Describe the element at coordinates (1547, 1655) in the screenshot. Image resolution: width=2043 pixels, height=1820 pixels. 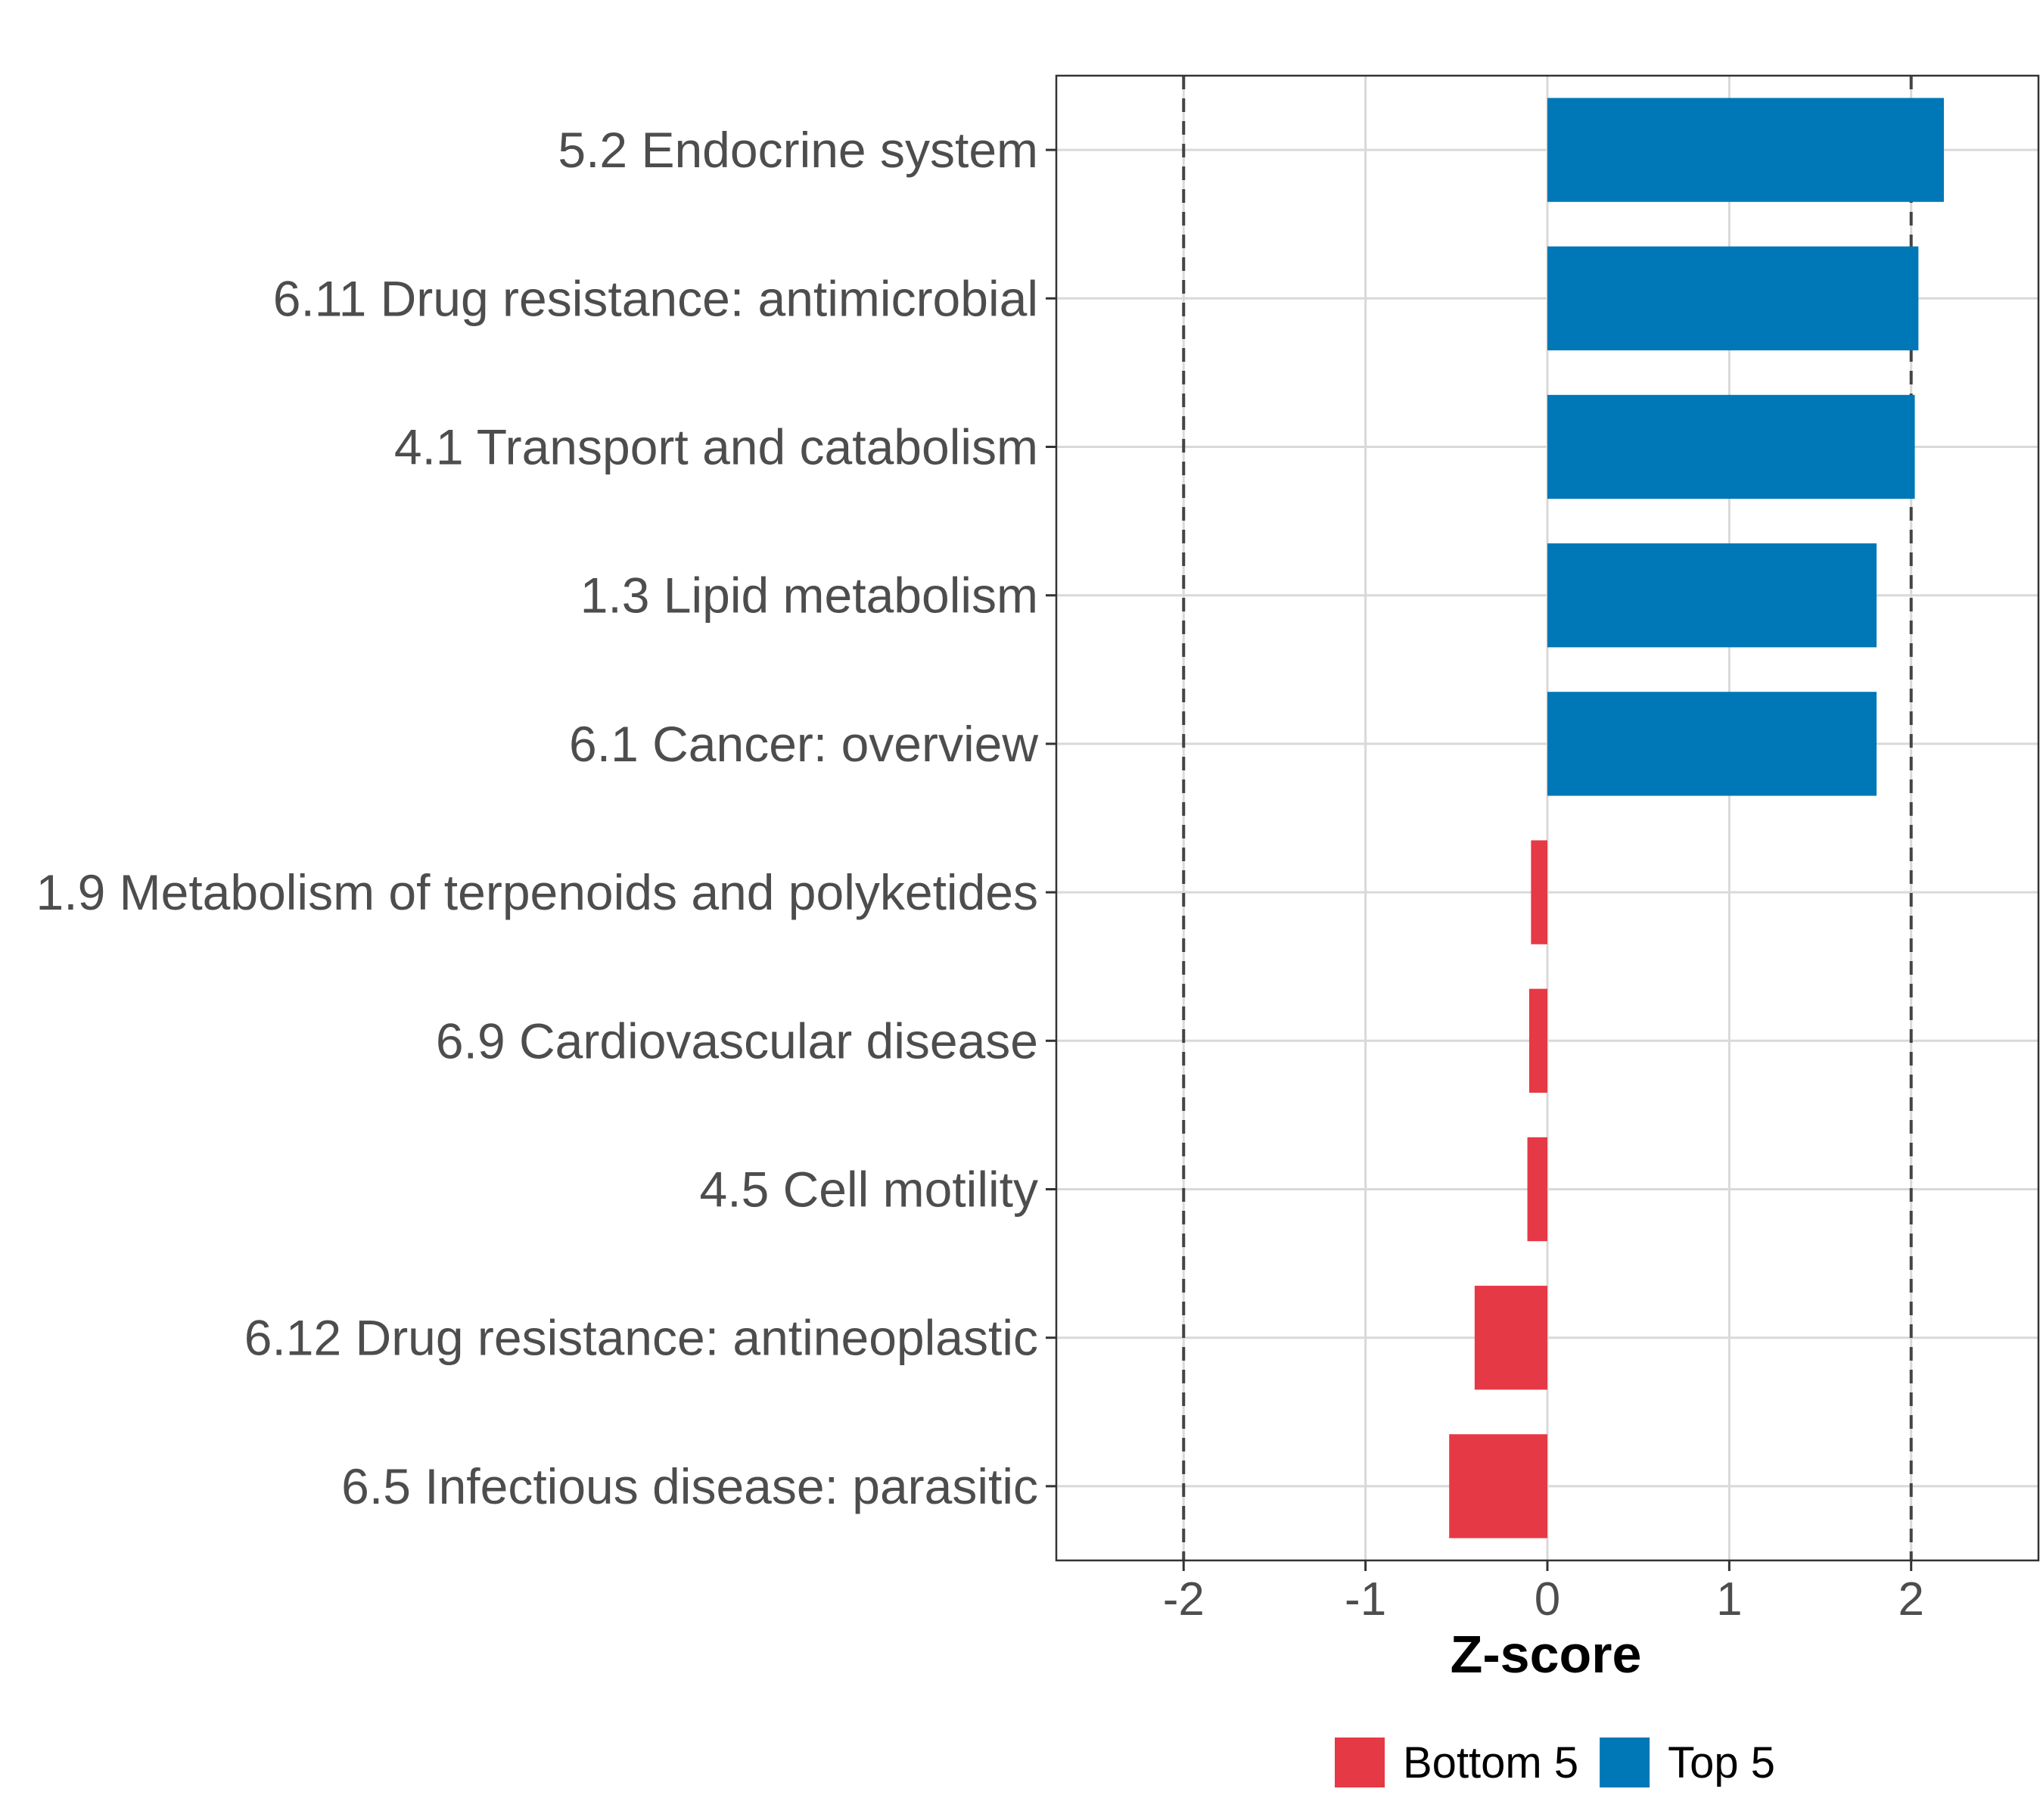
I see `x-axis-title: Z-score` at that location.